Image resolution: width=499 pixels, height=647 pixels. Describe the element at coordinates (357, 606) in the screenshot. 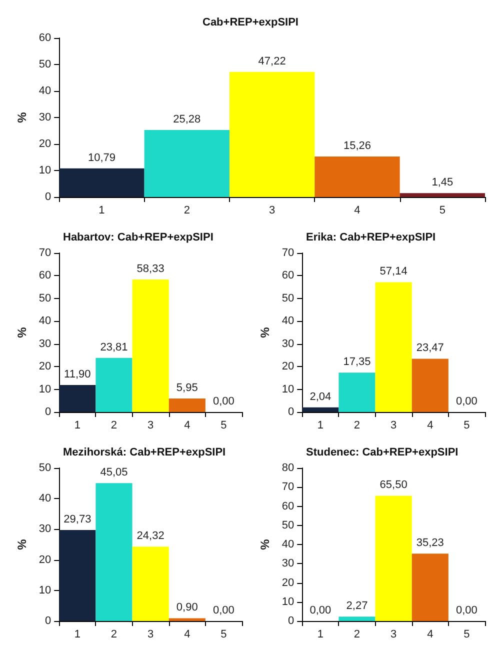

I see `data-label: 2,27` at that location.